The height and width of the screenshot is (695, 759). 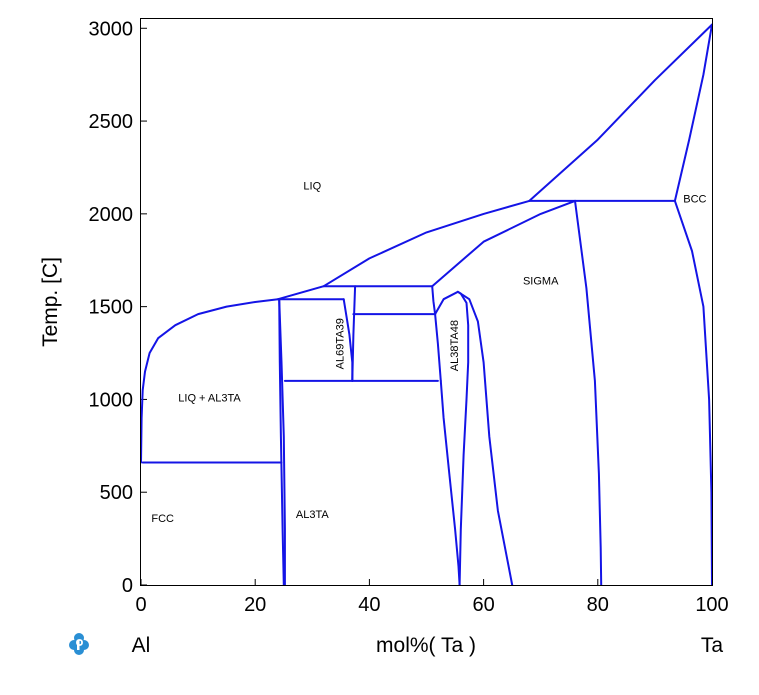 I want to click on x-tick-label: 0, so click(x=140, y=605).